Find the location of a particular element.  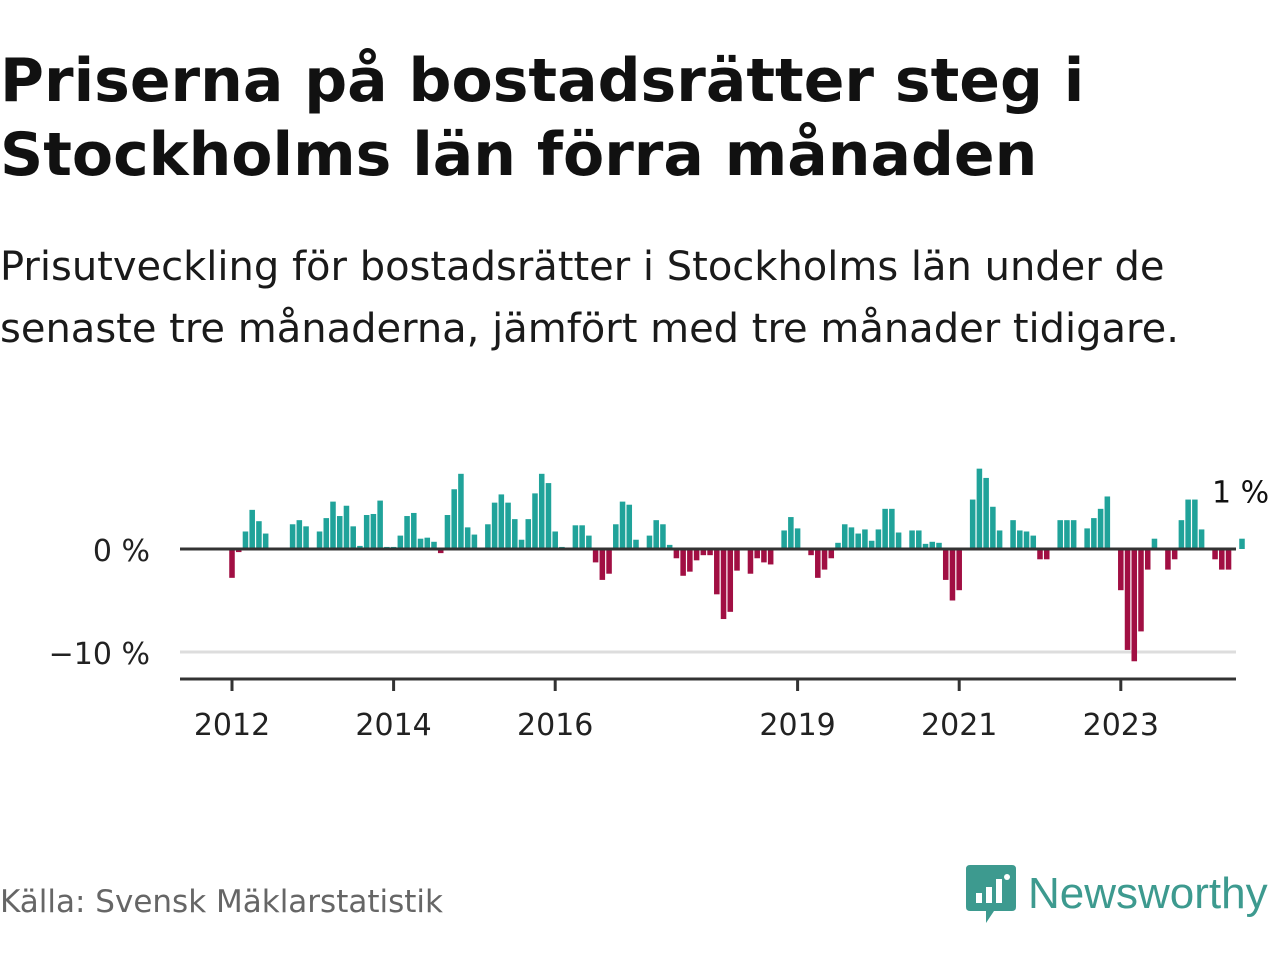

brand-logo: Newsworthy is located at coordinates (1116, 894).